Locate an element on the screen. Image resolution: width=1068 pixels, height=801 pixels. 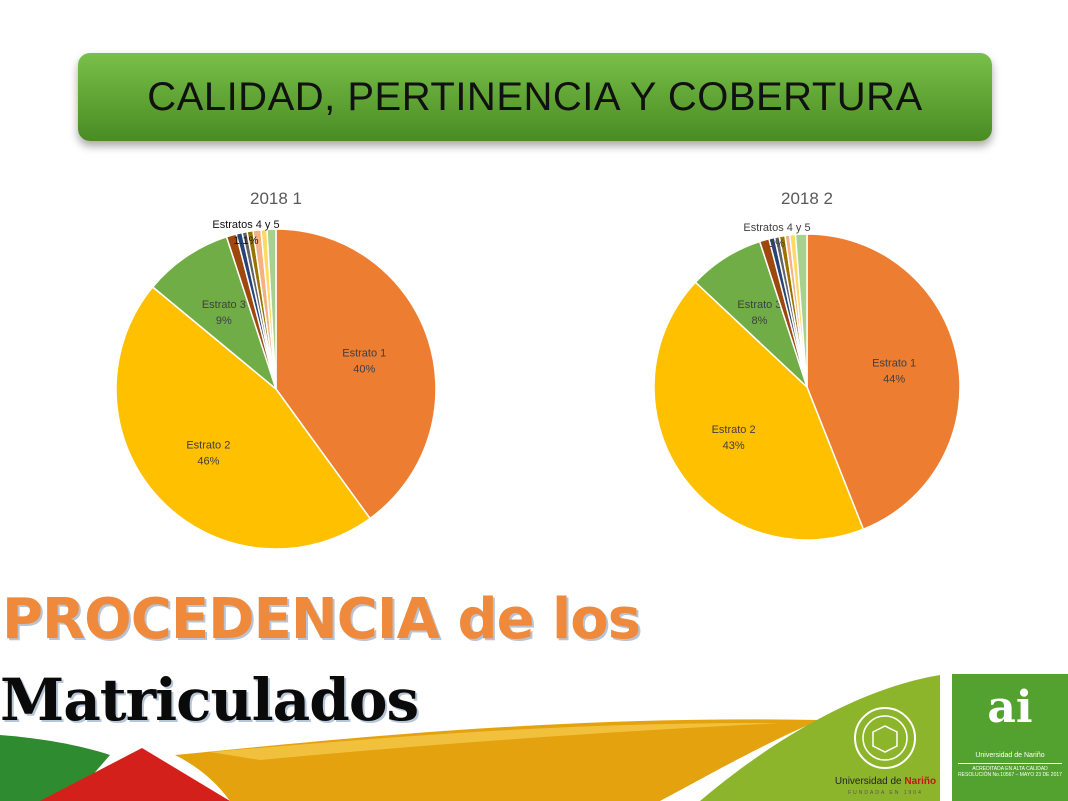
callout-percent: 1% is located at coordinates (777, 244).